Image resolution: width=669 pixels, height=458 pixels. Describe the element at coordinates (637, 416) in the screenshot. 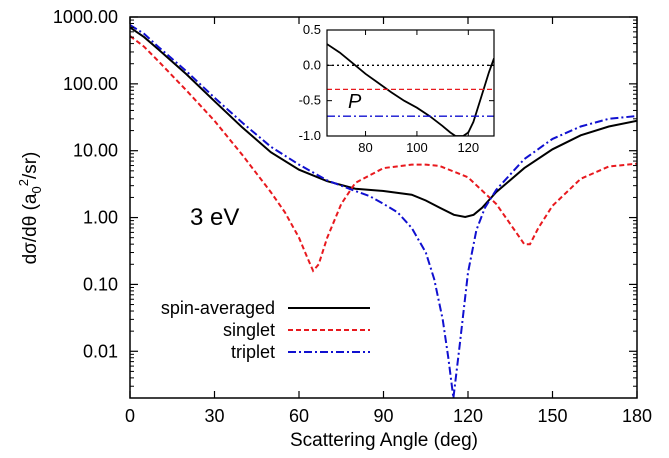

I see `x-tick-label: 180` at that location.